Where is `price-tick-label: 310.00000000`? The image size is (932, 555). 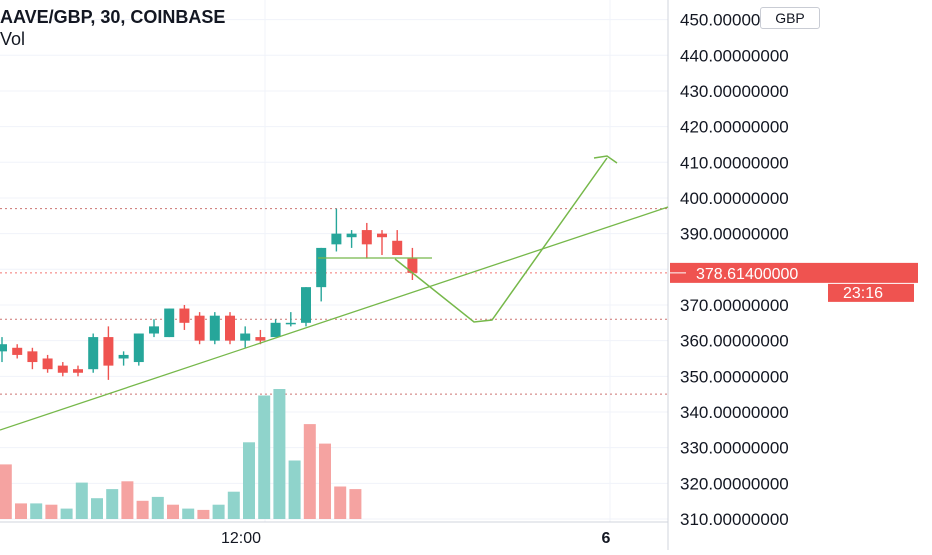 price-tick-label: 310.00000000 is located at coordinates (734, 519).